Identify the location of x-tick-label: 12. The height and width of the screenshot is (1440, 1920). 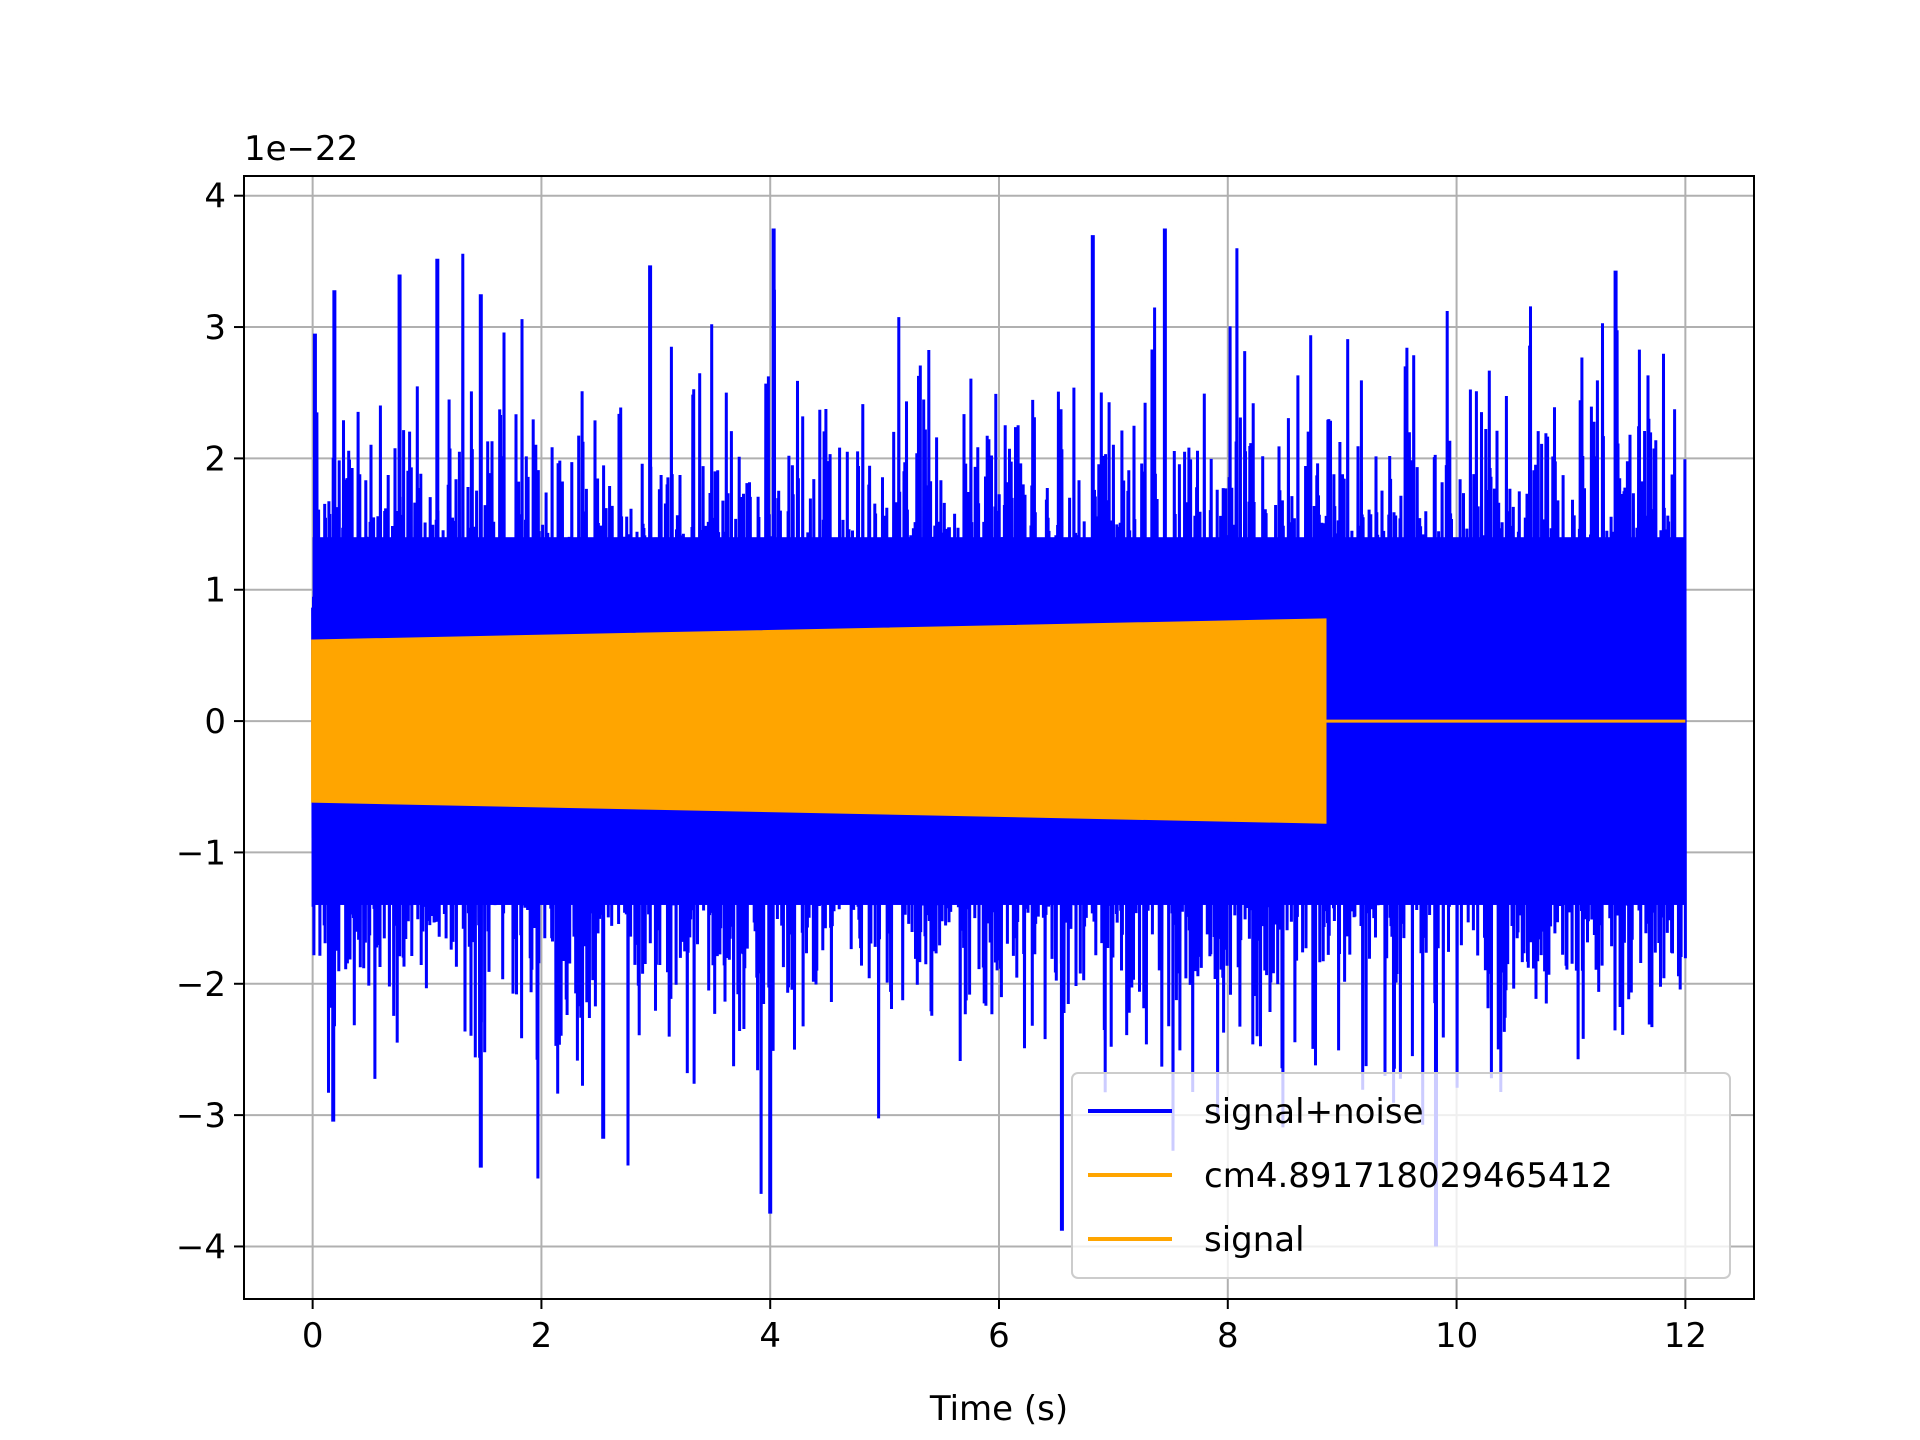
(1685, 1336).